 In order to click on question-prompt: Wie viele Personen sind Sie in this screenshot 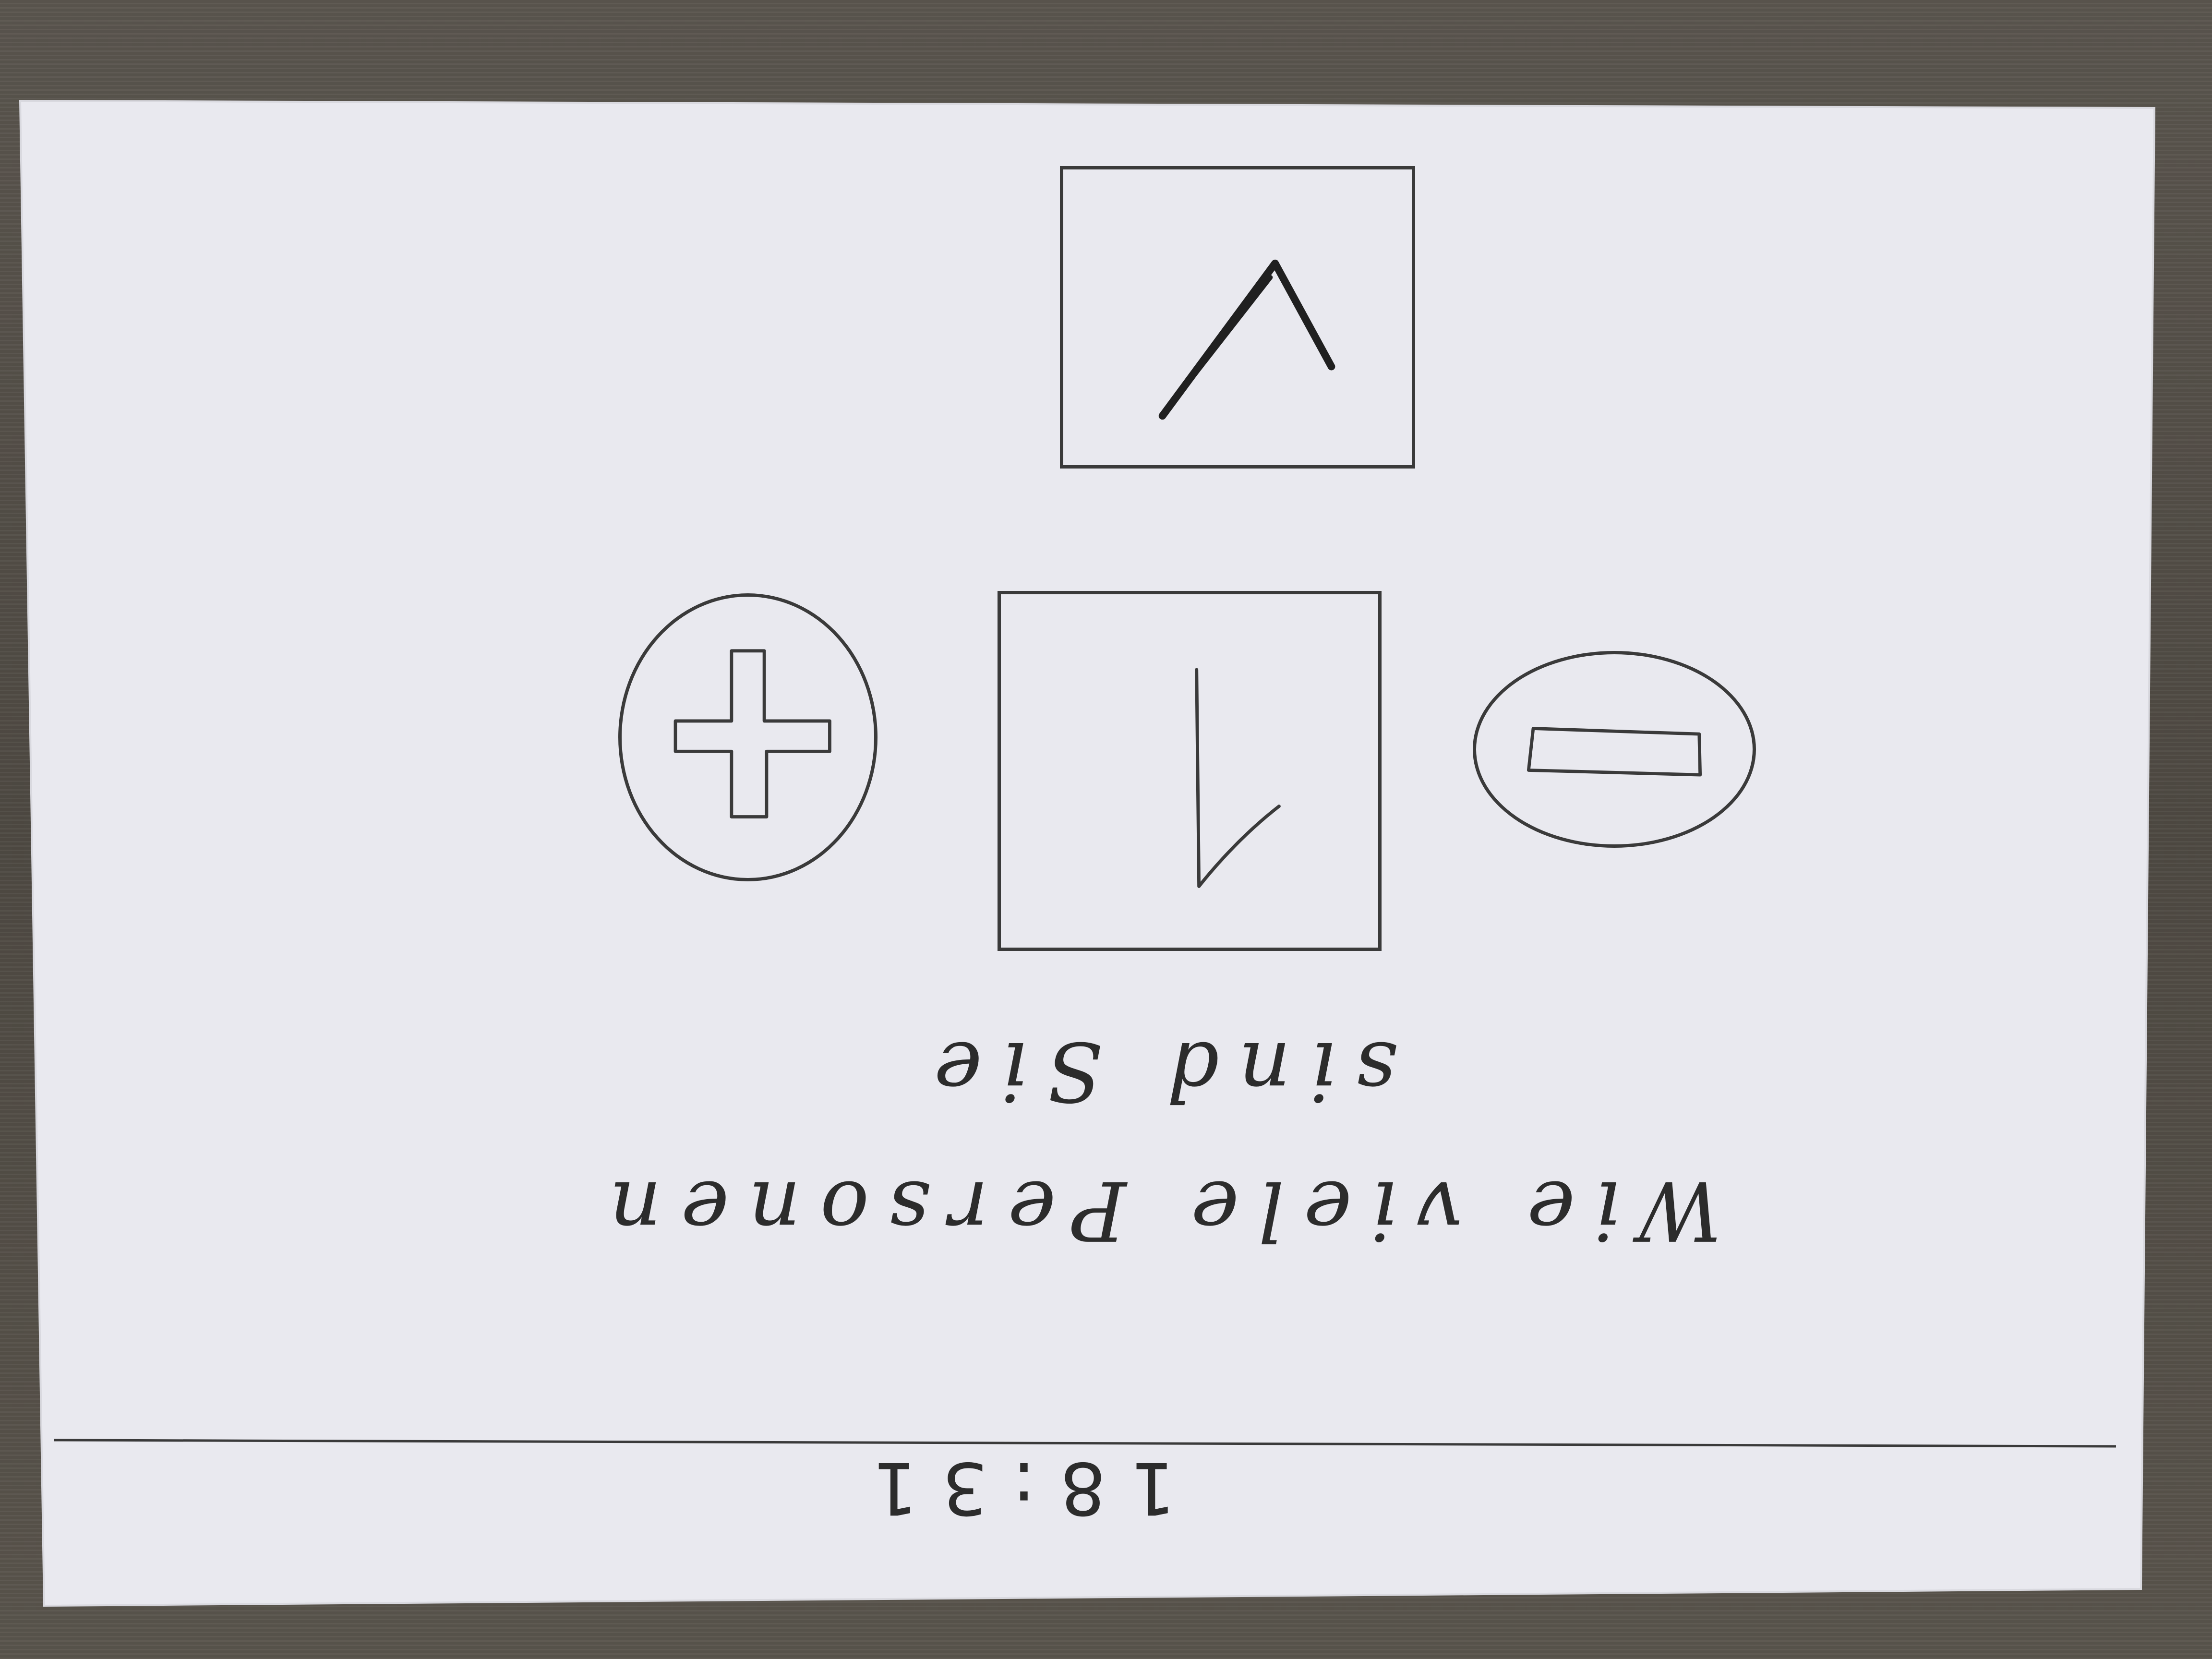, I will do `click(1156, 1140)`.